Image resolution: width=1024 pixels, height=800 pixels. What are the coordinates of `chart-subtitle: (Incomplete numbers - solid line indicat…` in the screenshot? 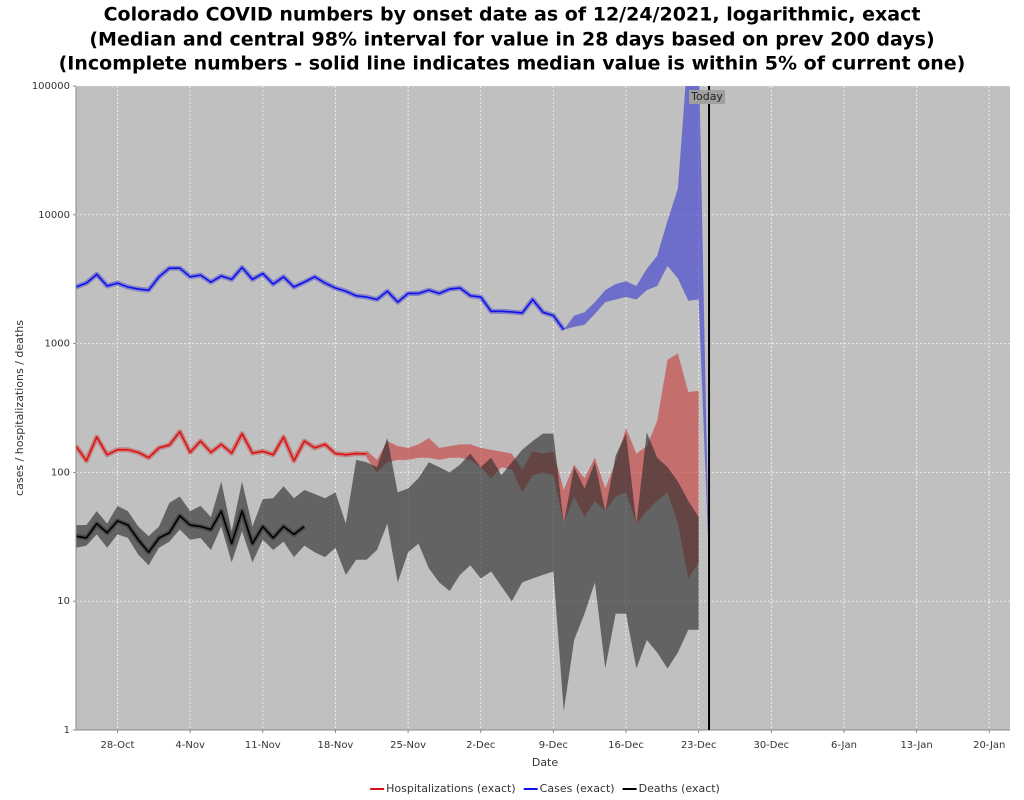 It's located at (512, 64).